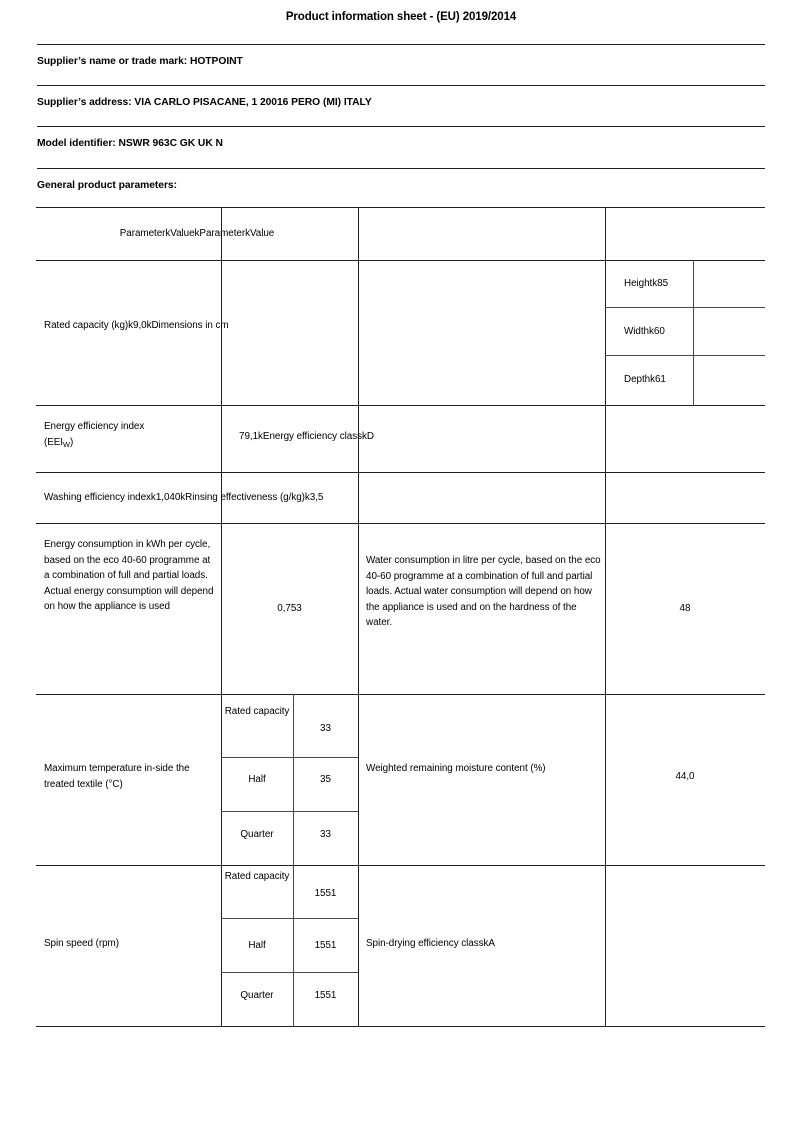 This screenshot has height=1134, width=802. What do you see at coordinates (81, 943) in the screenshot?
I see `spin-speed-label: Spin speed (rpm)` at bounding box center [81, 943].